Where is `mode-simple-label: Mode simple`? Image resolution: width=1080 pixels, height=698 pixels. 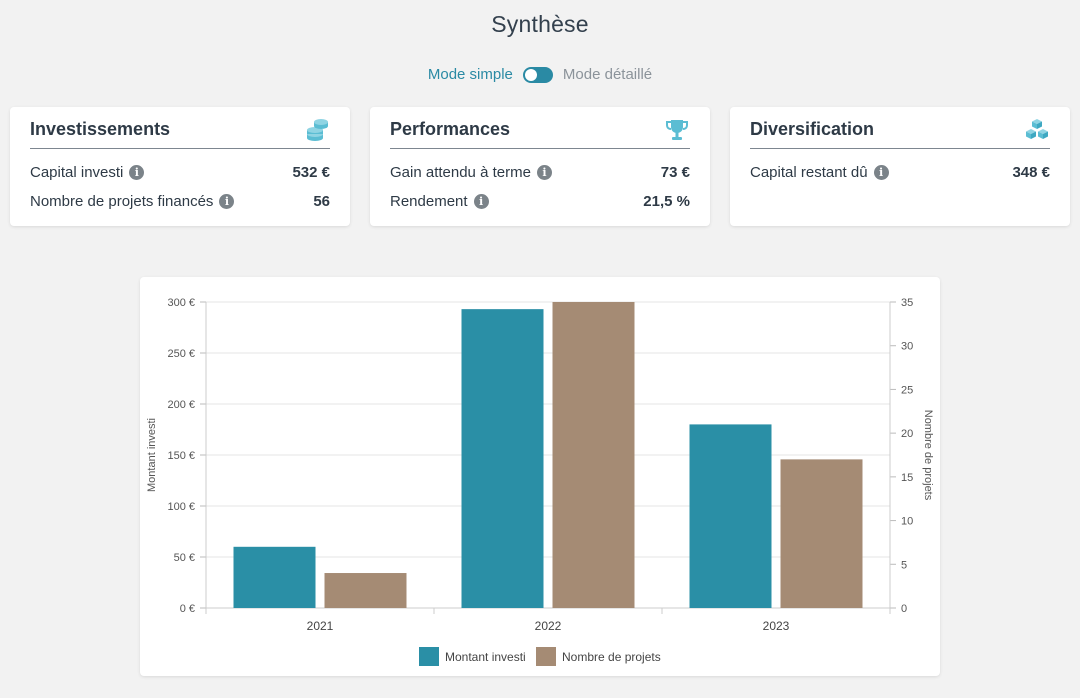 mode-simple-label: Mode simple is located at coordinates (470, 74).